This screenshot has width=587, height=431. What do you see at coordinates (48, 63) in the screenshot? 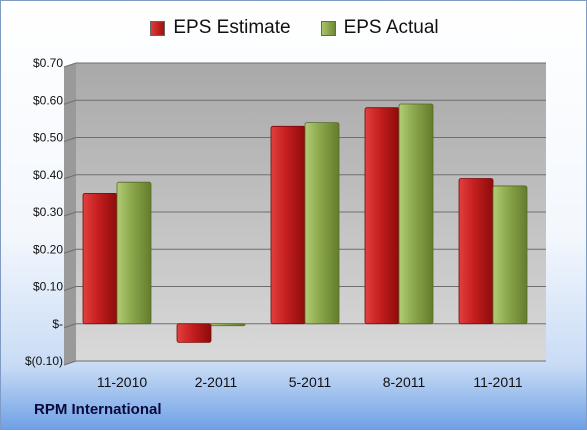
I see `y-tick-label: $0.70` at bounding box center [48, 63].